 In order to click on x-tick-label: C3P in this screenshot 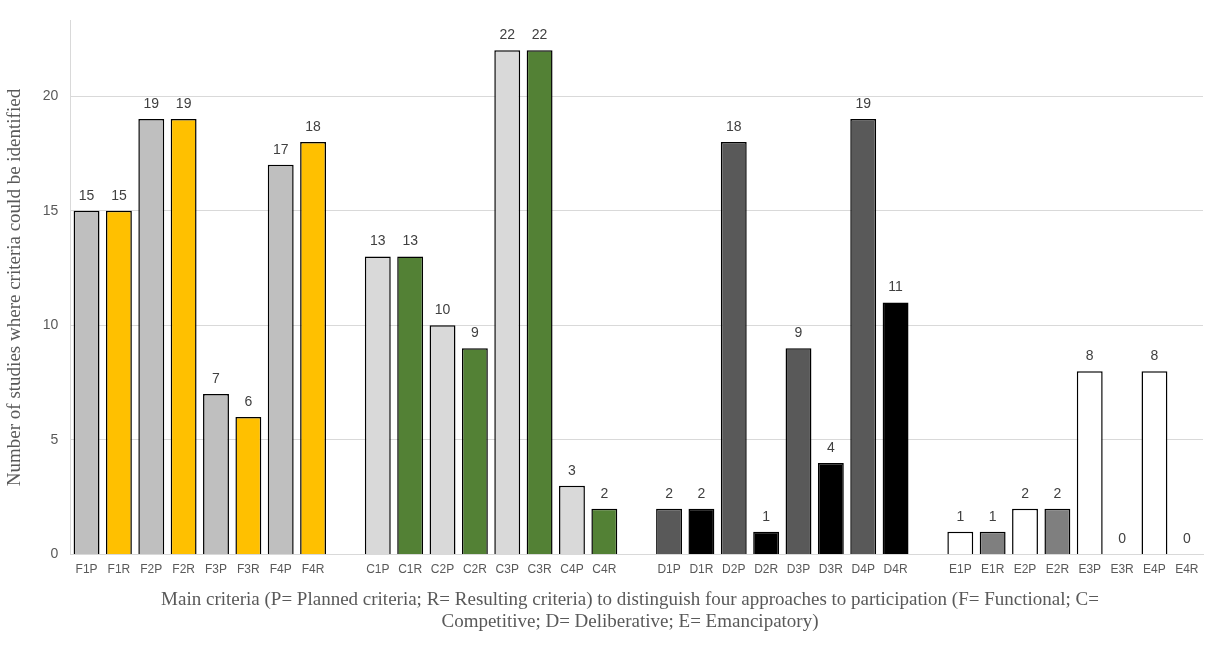, I will do `click(507, 569)`.